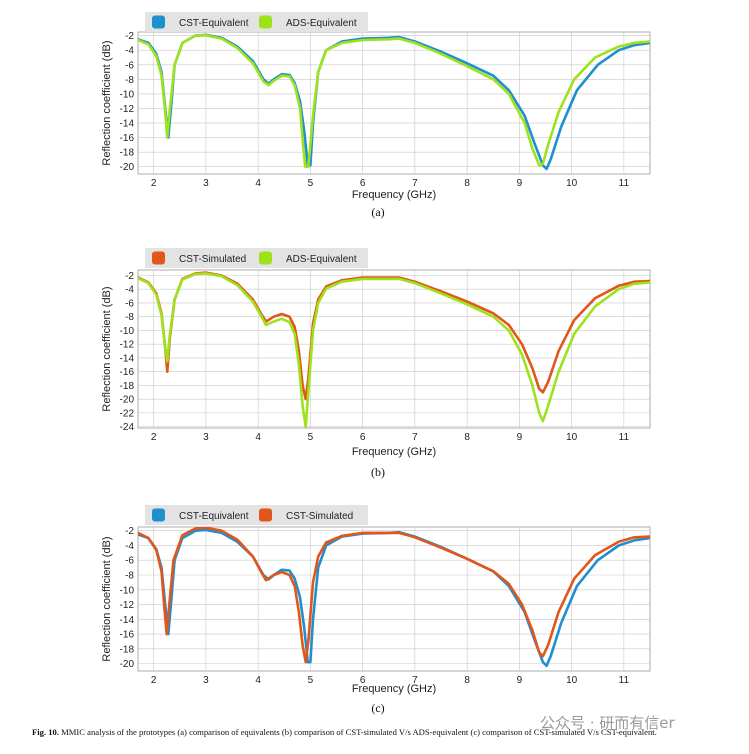 The width and height of the screenshot is (749, 754). What do you see at coordinates (127, 427) in the screenshot?
I see `y-tick-label: -24` at bounding box center [127, 427].